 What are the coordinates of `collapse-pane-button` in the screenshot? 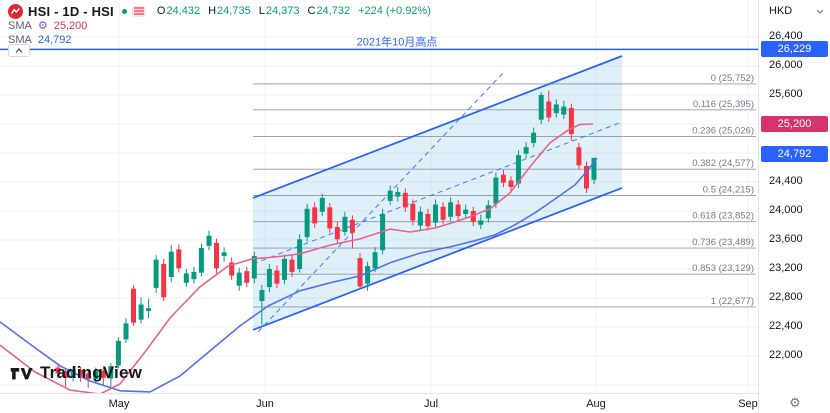 It's located at (19, 50).